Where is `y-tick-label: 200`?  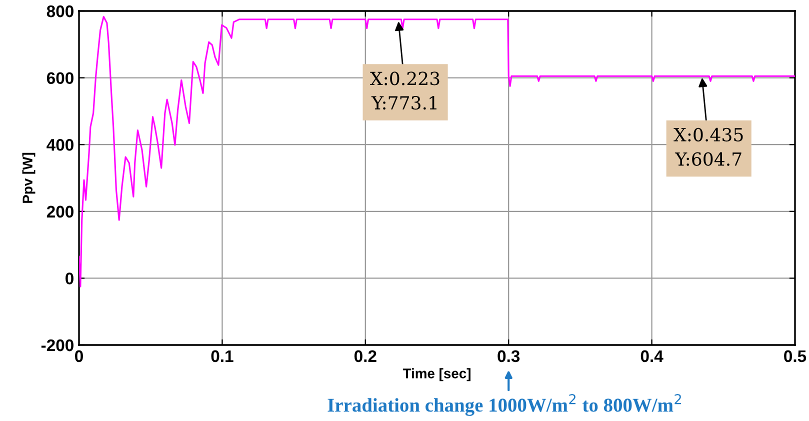 y-tick-label: 200 is located at coordinates (60, 212).